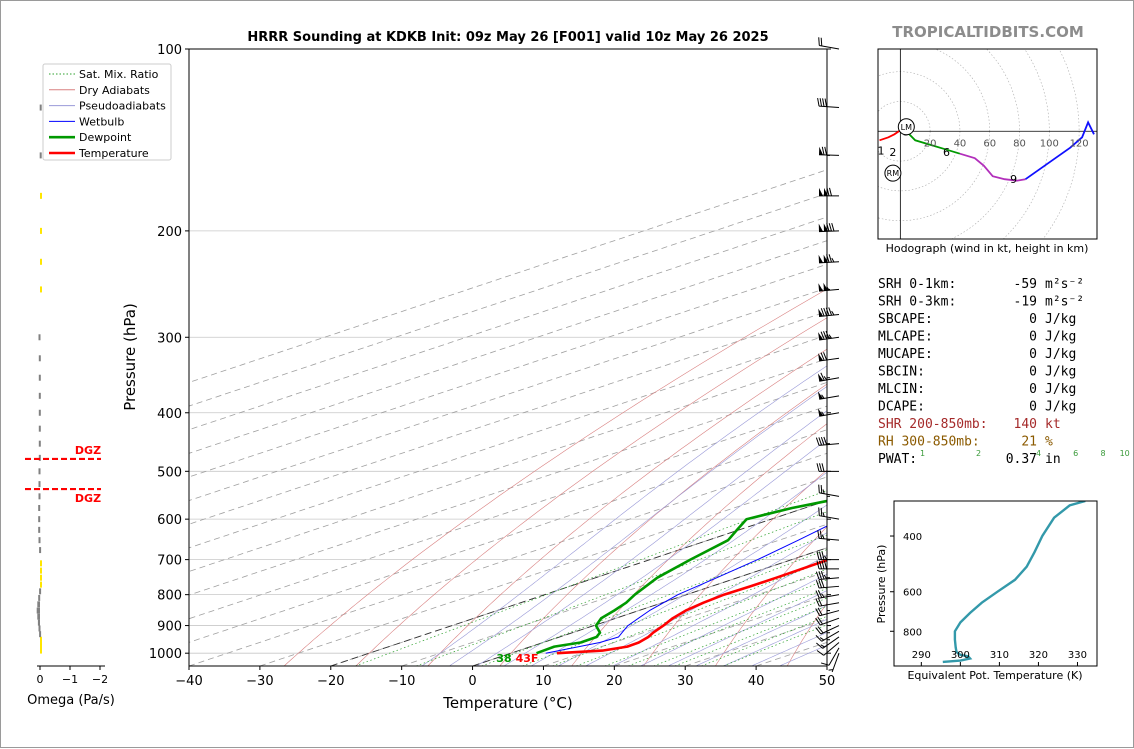  Describe the element at coordinates (1060, 337) in the screenshot. I see `stat-unit-mlcape: J/kg` at that location.